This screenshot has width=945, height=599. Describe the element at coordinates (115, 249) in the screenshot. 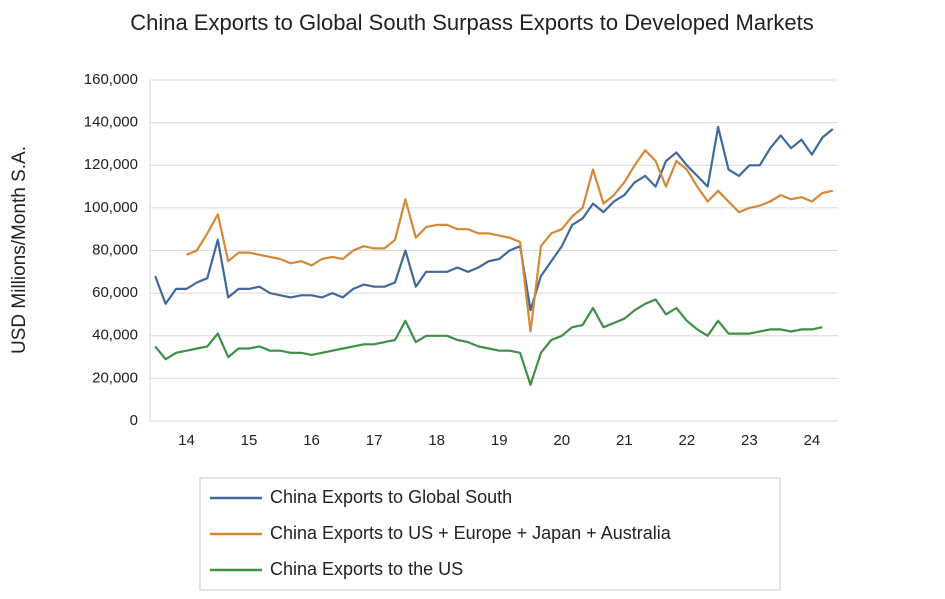

I see `y-tick-label: 80,000` at that location.